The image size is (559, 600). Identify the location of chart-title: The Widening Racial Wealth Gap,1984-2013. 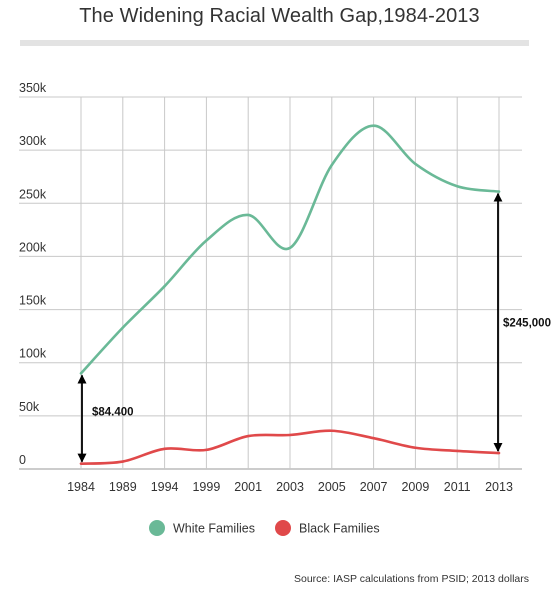
(279, 16).